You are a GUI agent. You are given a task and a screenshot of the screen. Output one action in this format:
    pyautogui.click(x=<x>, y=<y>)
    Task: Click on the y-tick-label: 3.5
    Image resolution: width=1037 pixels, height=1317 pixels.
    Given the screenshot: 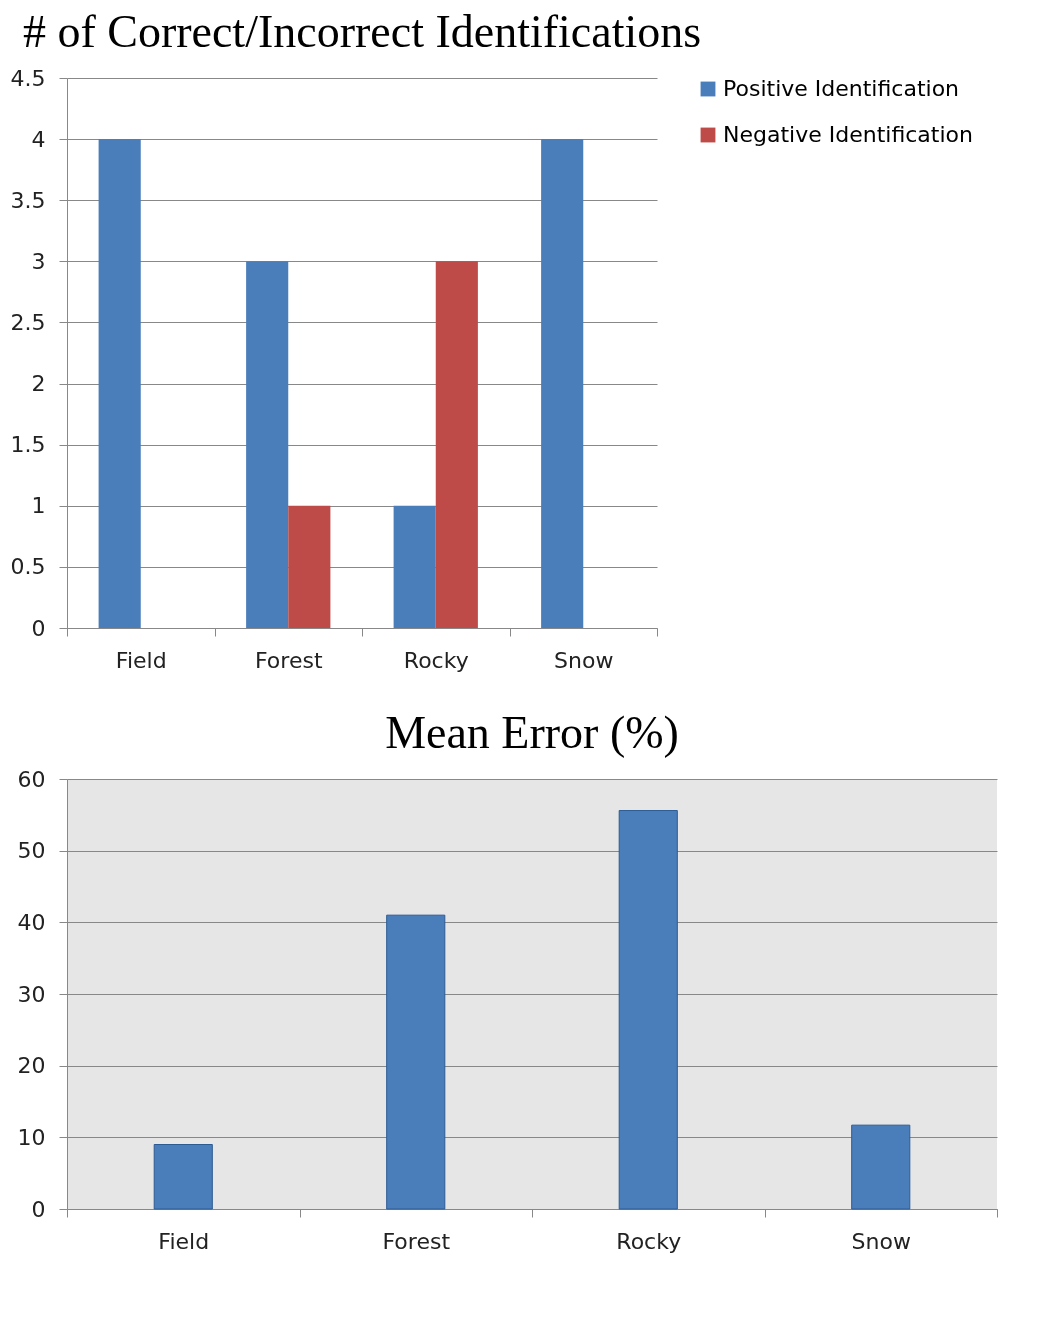 What is the action you would take?
    pyautogui.click(x=28, y=200)
    